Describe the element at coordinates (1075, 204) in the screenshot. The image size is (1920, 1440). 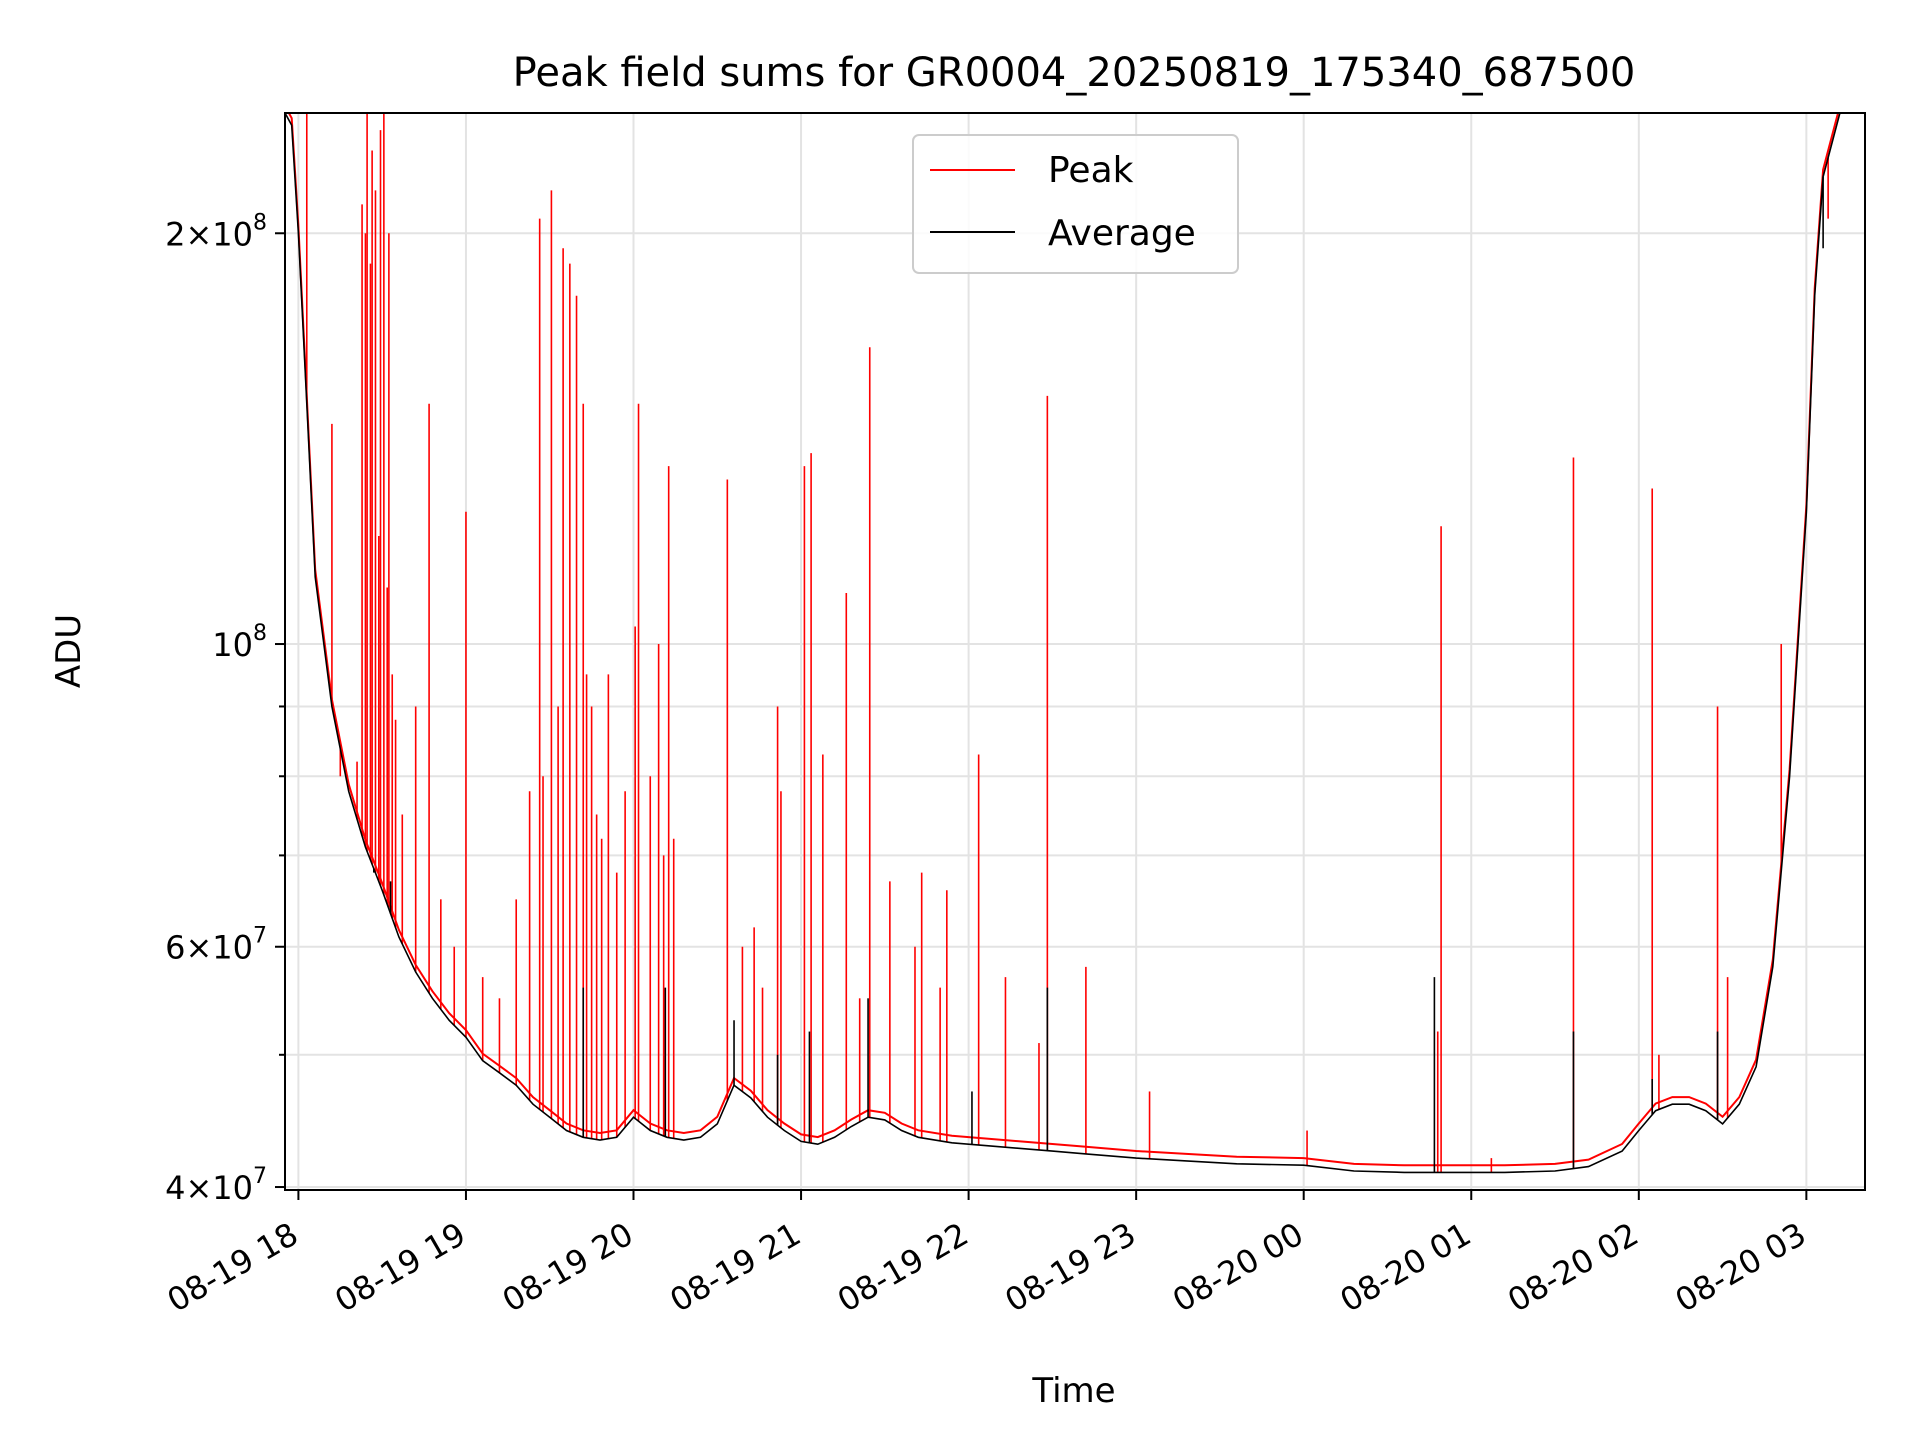
I see `legend: Peak Average` at that location.